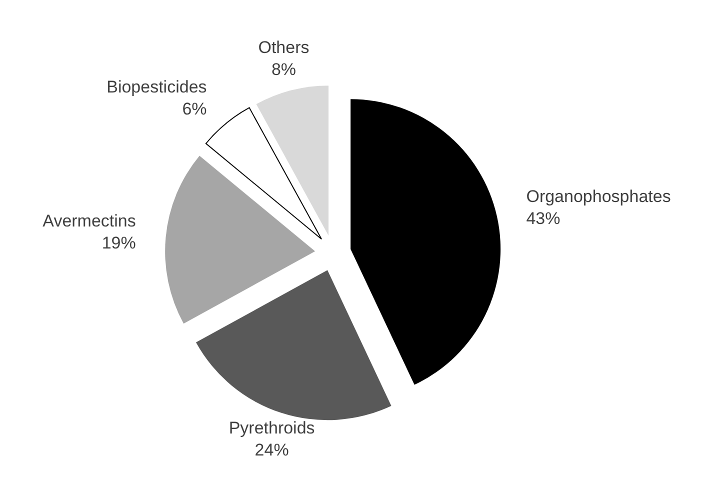 The image size is (715, 489). I want to click on data-label: 19%, so click(119, 242).